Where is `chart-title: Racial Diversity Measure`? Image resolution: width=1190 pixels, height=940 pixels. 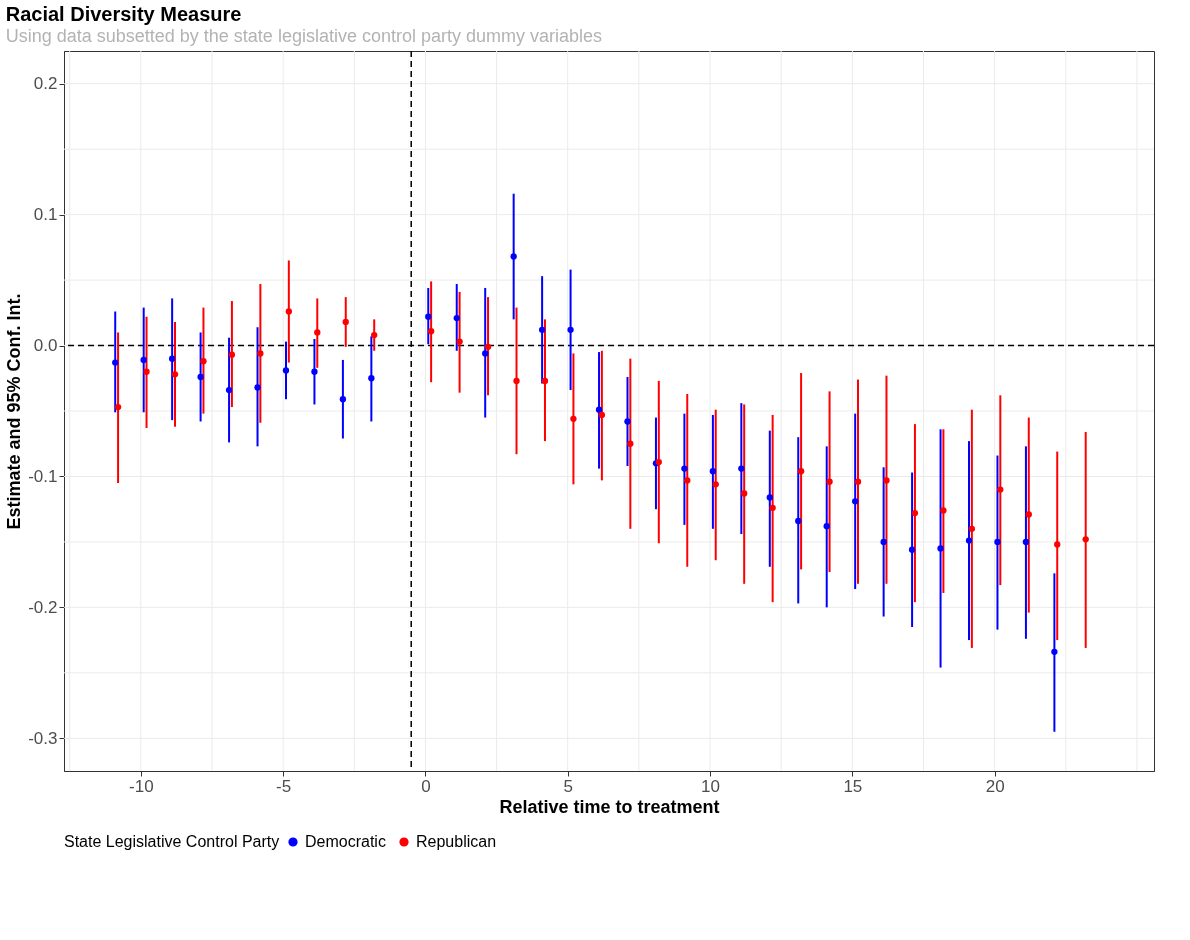
chart-title: Racial Diversity Measure is located at coordinates (123, 14).